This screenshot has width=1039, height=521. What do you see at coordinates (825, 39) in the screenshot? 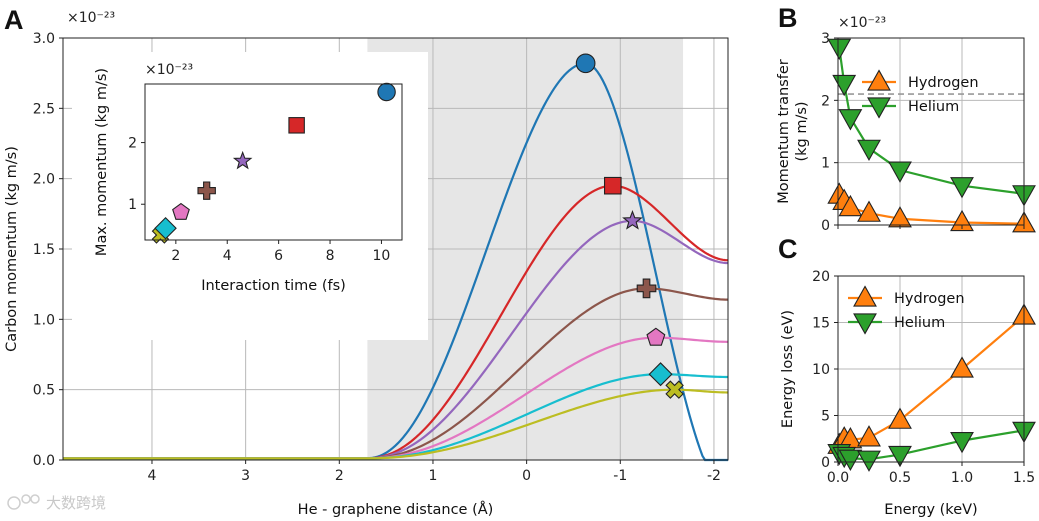
I see `y-tick-label: 3` at bounding box center [825, 39].